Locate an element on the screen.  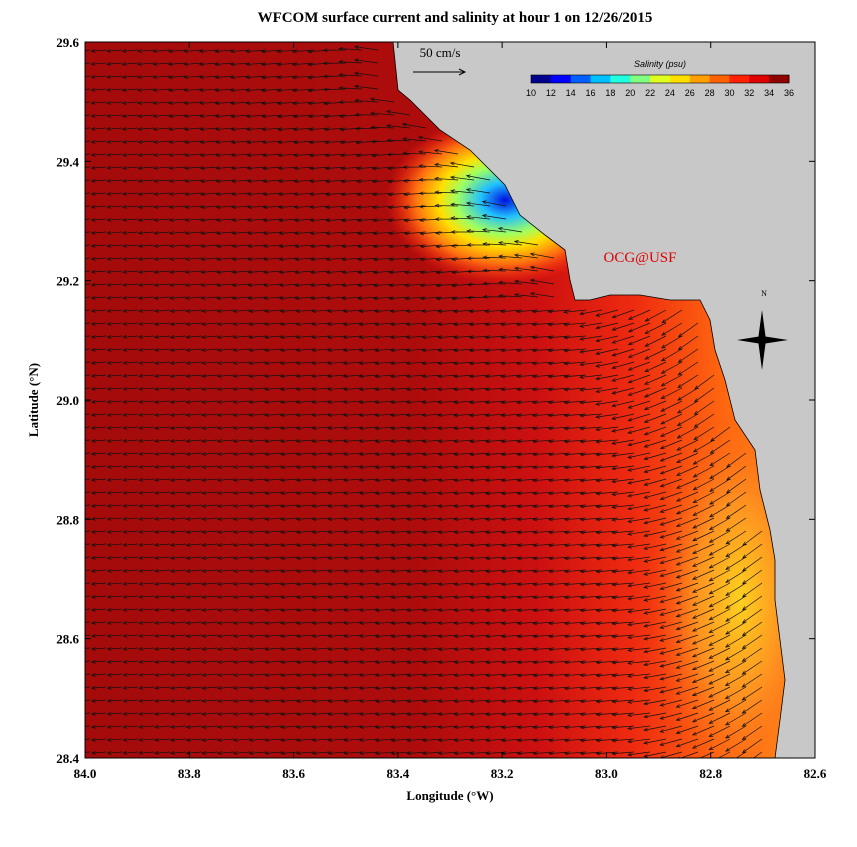
colorbar-tick-label: 24 is located at coordinates (670, 93).